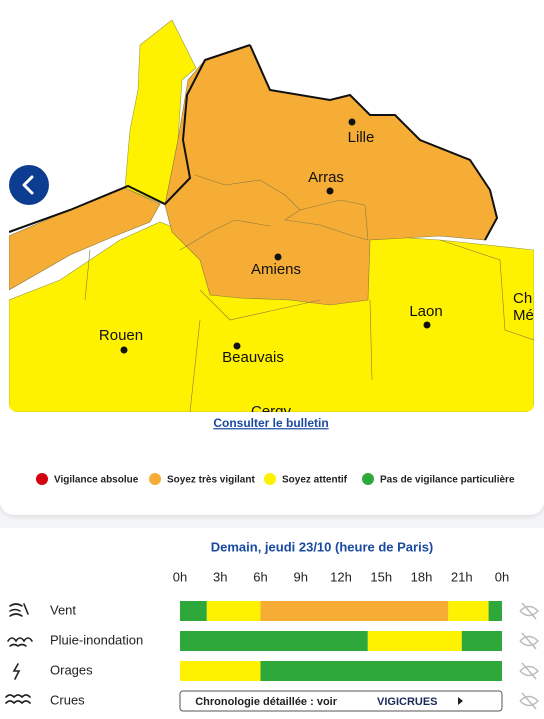 This screenshot has width=544, height=719. Describe the element at coordinates (322, 546) in the screenshot. I see `timeline-title: Demain, jeudi 23/10 (heure de Paris)` at that location.